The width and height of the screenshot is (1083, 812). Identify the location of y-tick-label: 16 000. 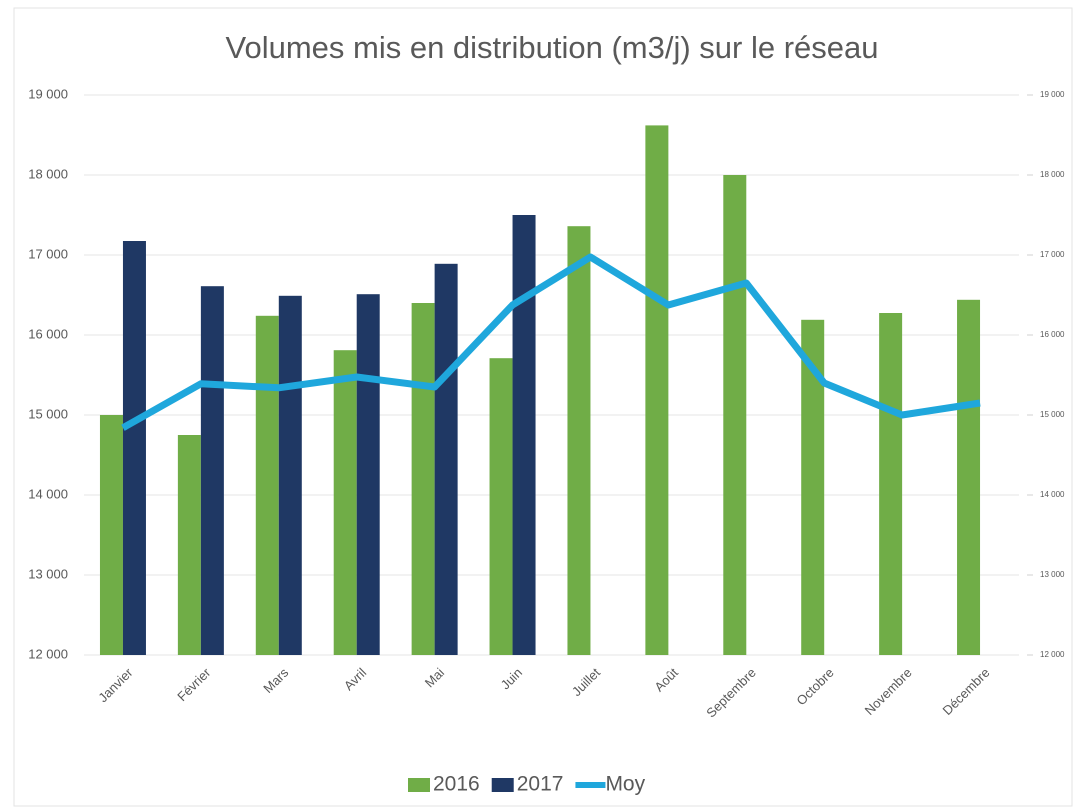
(48, 333).